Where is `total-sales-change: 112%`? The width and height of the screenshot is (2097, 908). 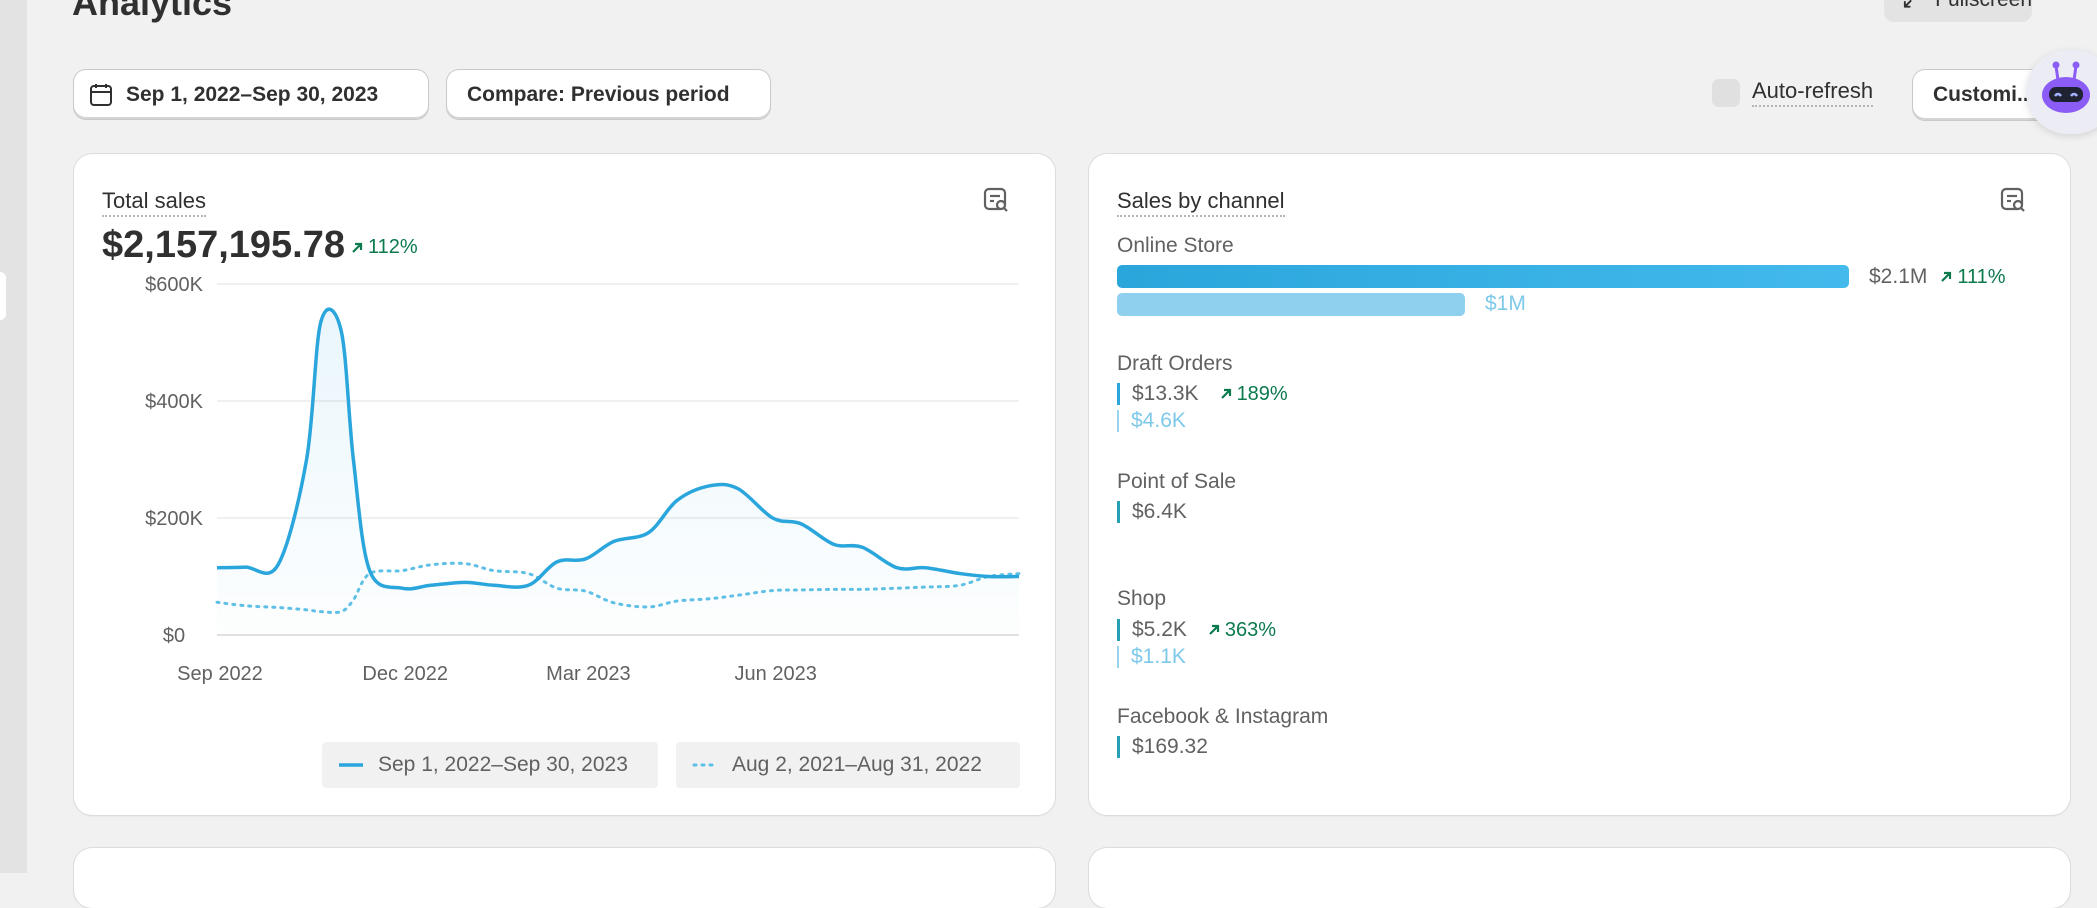
total-sales-change: 112% is located at coordinates (384, 247).